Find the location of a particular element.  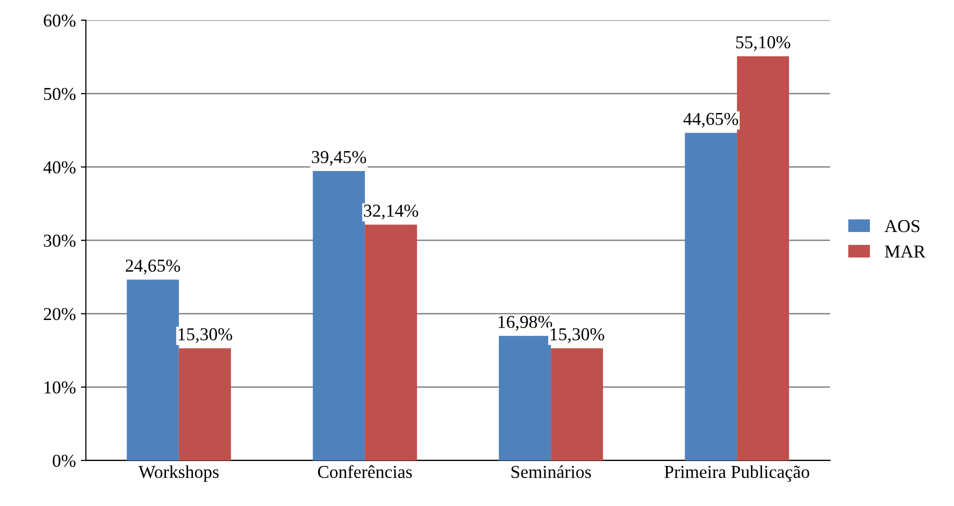

x-tick-label: Seminários is located at coordinates (551, 471).